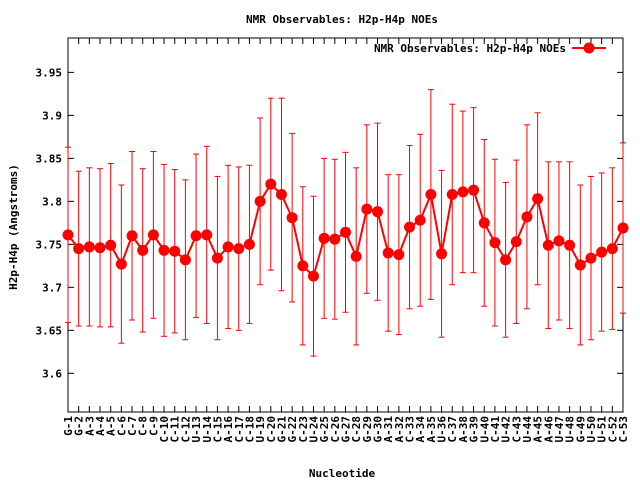 This screenshot has height=480, width=640. What do you see at coordinates (538, 429) in the screenshot?
I see `x-tick-label: A-45` at bounding box center [538, 429].